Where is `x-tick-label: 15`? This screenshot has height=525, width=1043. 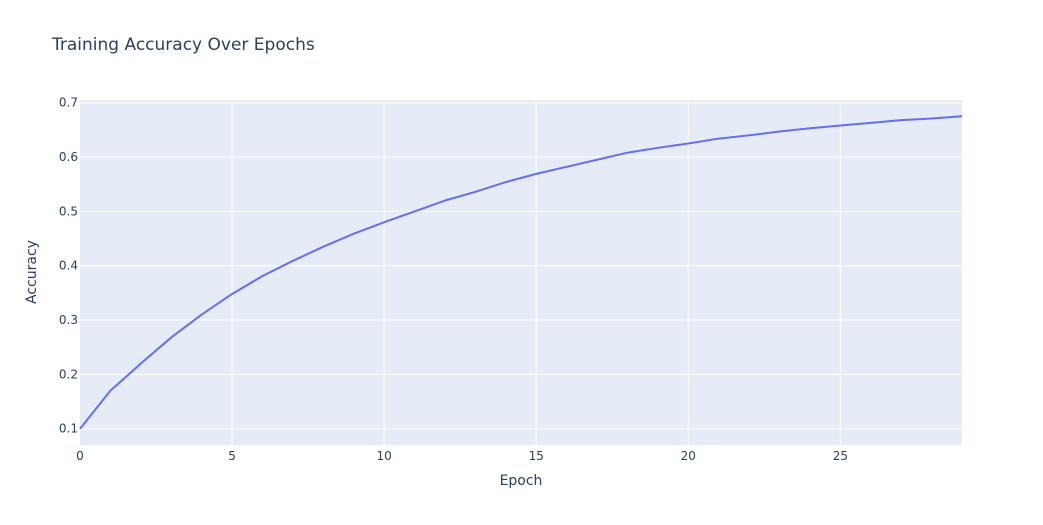
x-tick-label: 15 is located at coordinates (536, 456).